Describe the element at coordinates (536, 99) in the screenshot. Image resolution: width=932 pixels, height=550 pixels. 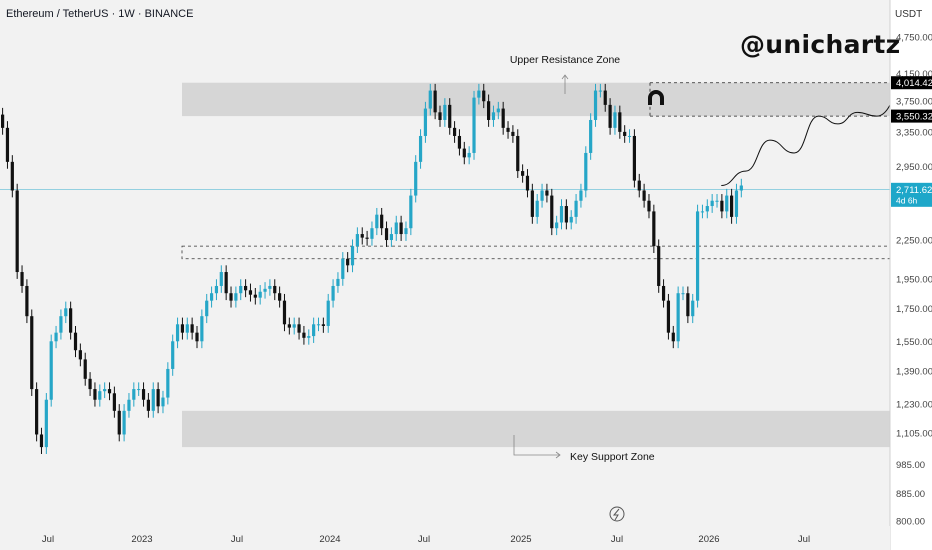
I see `resistance-zone` at that location.